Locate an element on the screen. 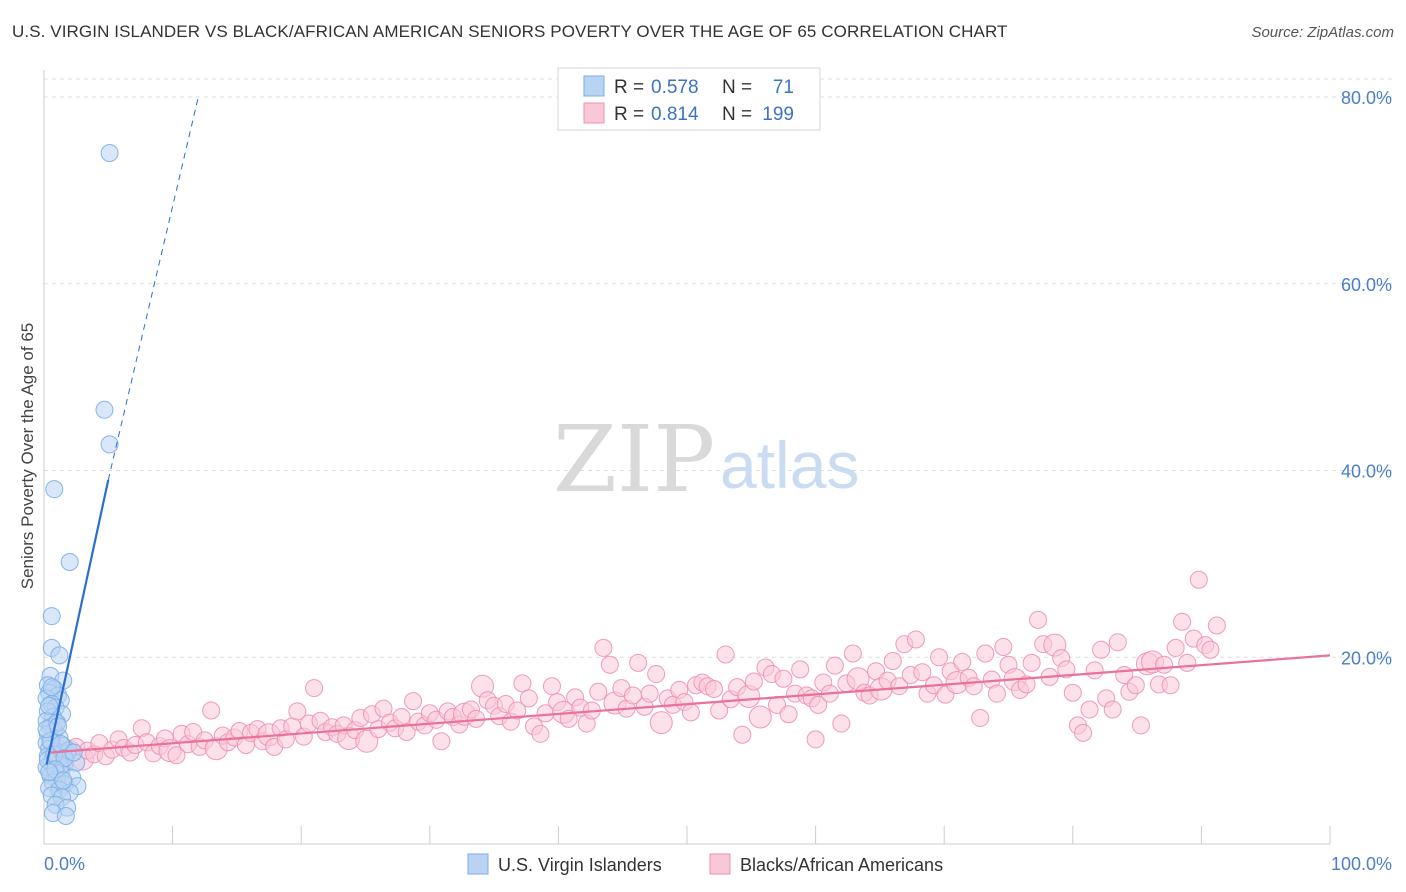  legend-r-value-blue: 0.578 is located at coordinates (675, 87).